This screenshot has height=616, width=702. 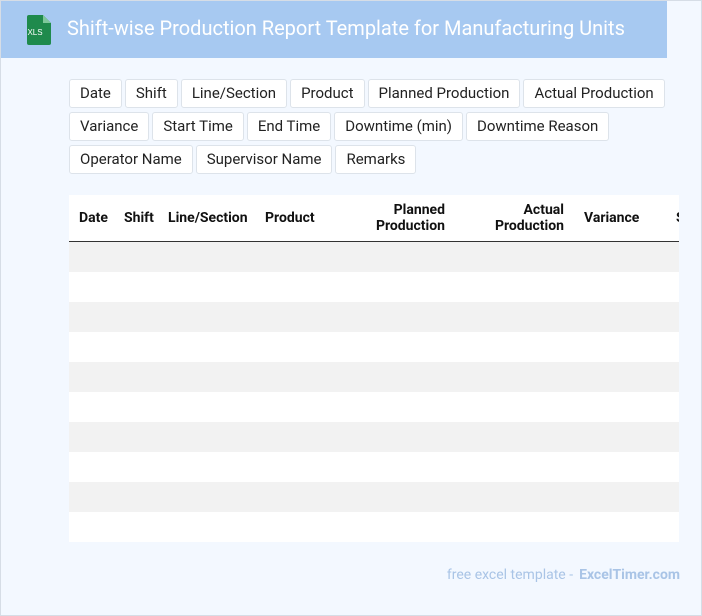 I want to click on field-chip: End Time, so click(x=289, y=126).